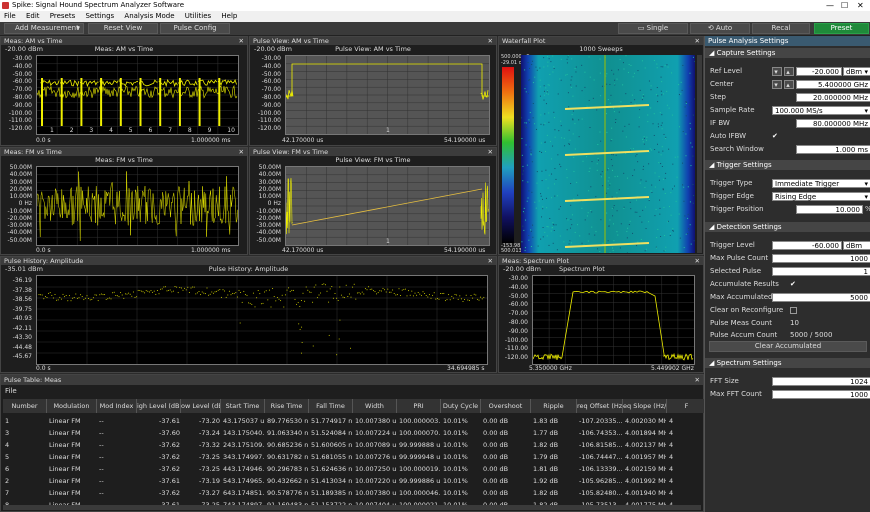 The width and height of the screenshot is (870, 512). I want to click on search-window-input: 1.000 ms, so click(833, 149).